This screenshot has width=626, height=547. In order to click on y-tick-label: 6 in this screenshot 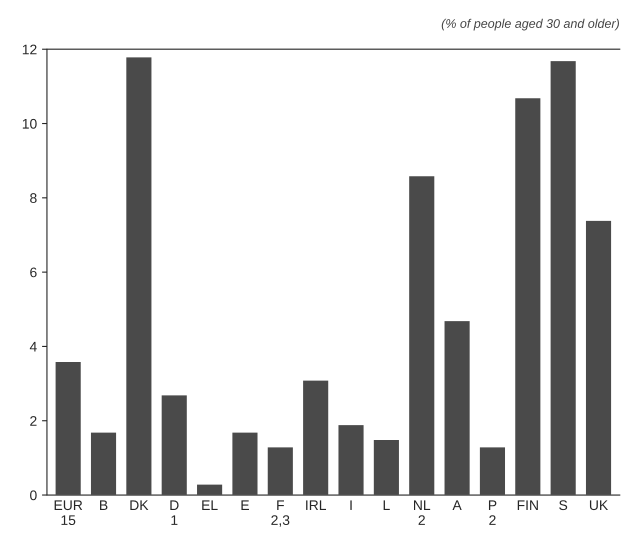, I will do `click(33, 272)`.